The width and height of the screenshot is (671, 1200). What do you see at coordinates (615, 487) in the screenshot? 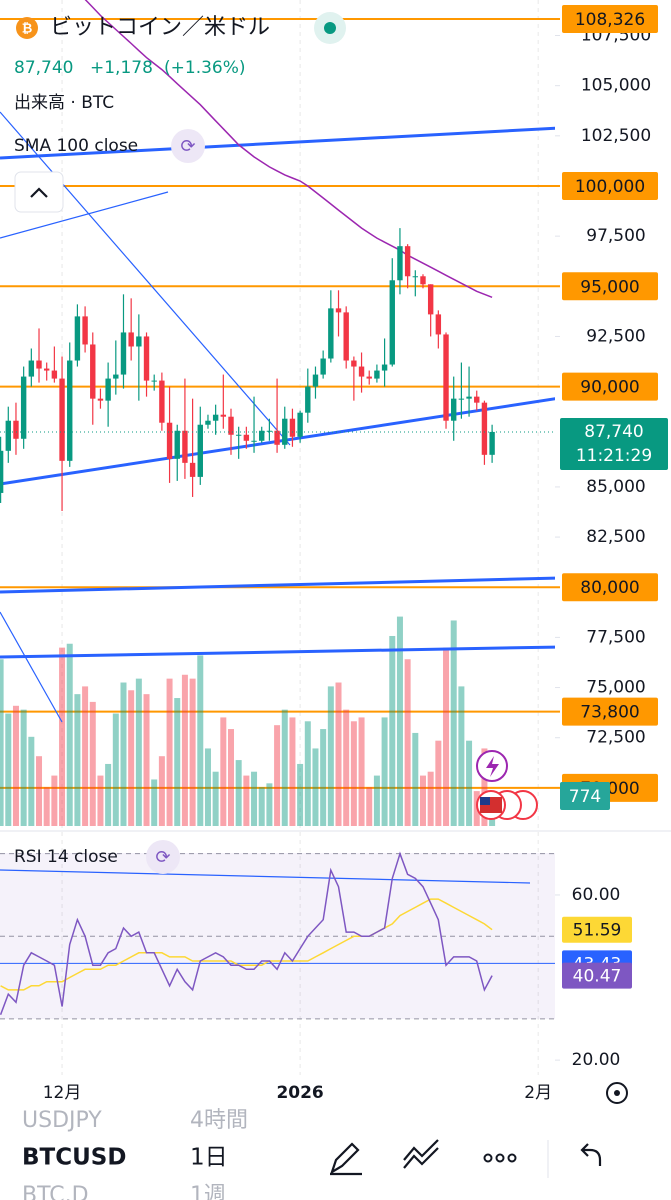
I see `y-tick-label: 85,000` at bounding box center [615, 487].